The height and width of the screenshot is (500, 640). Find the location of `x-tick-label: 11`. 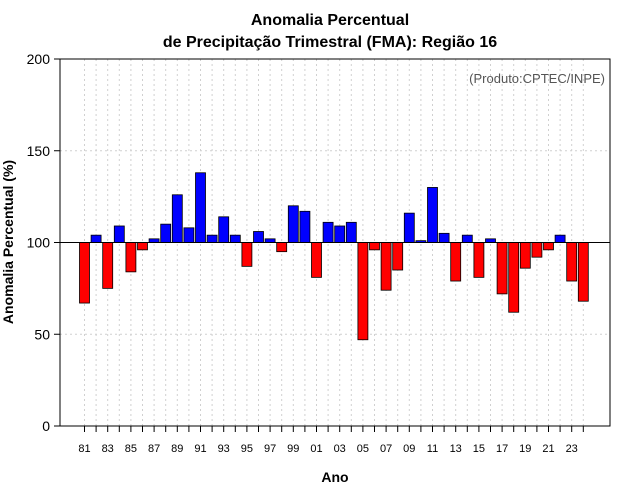

x-tick-label: 11 is located at coordinates (432, 449).